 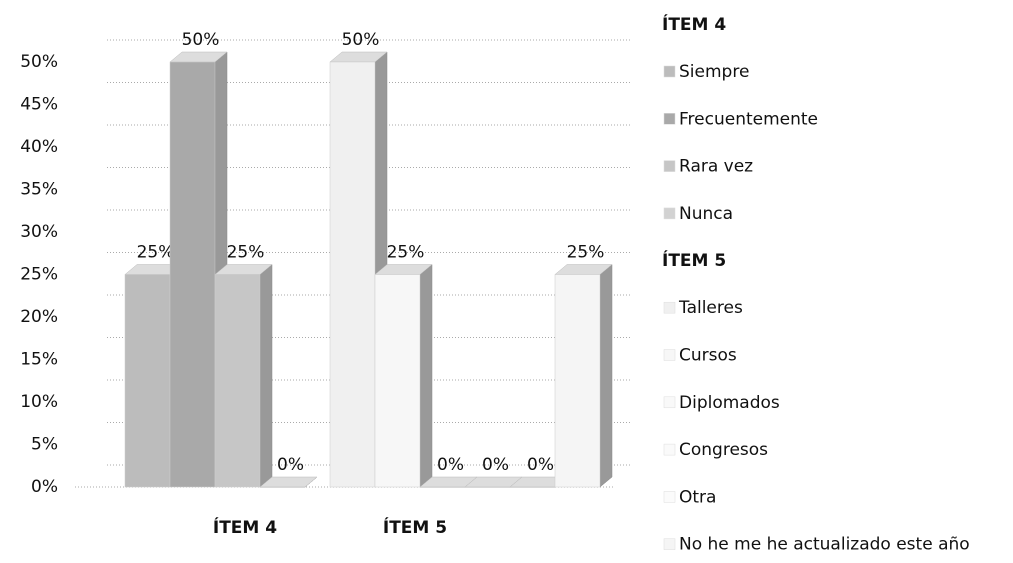 What do you see at coordinates (706, 214) in the screenshot?
I see `legend-label: Nunca` at bounding box center [706, 214].